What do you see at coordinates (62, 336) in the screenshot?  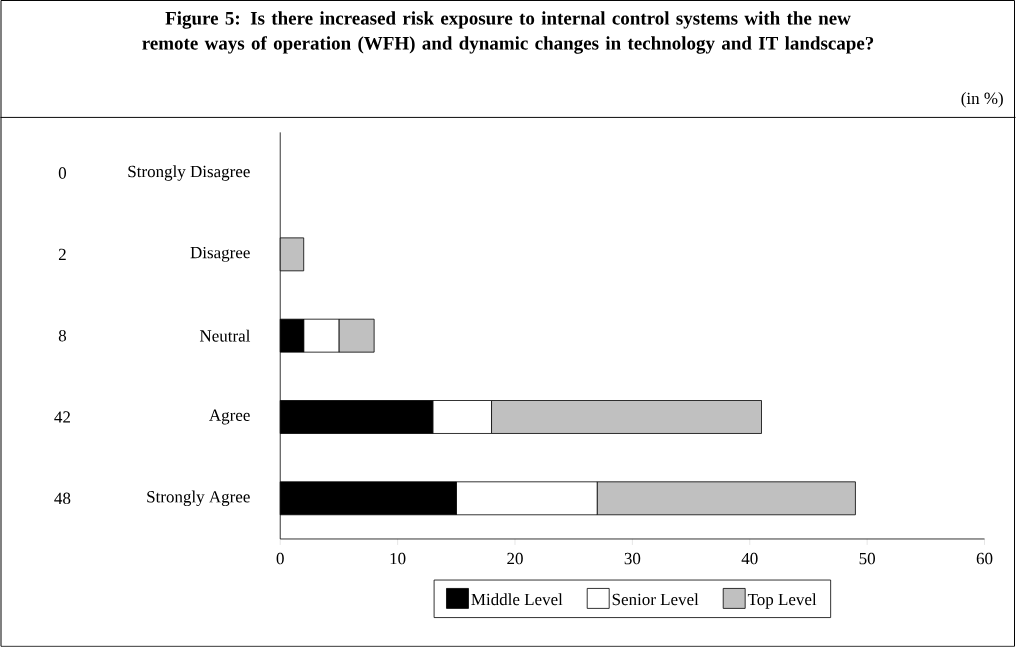 I see `text: 8` at bounding box center [62, 336].